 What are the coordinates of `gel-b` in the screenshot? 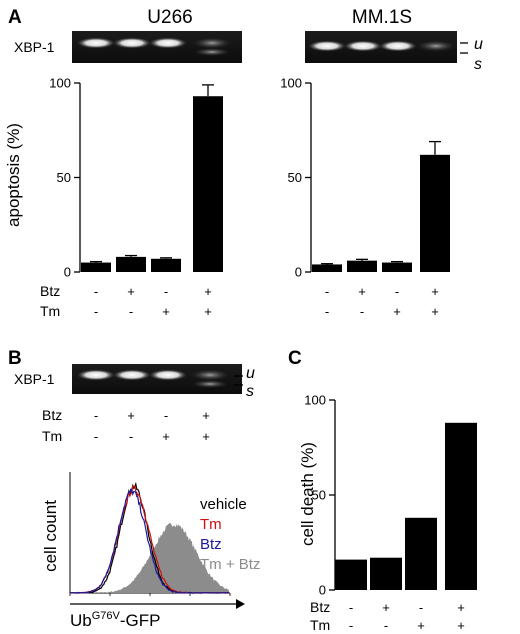 It's located at (157, 379).